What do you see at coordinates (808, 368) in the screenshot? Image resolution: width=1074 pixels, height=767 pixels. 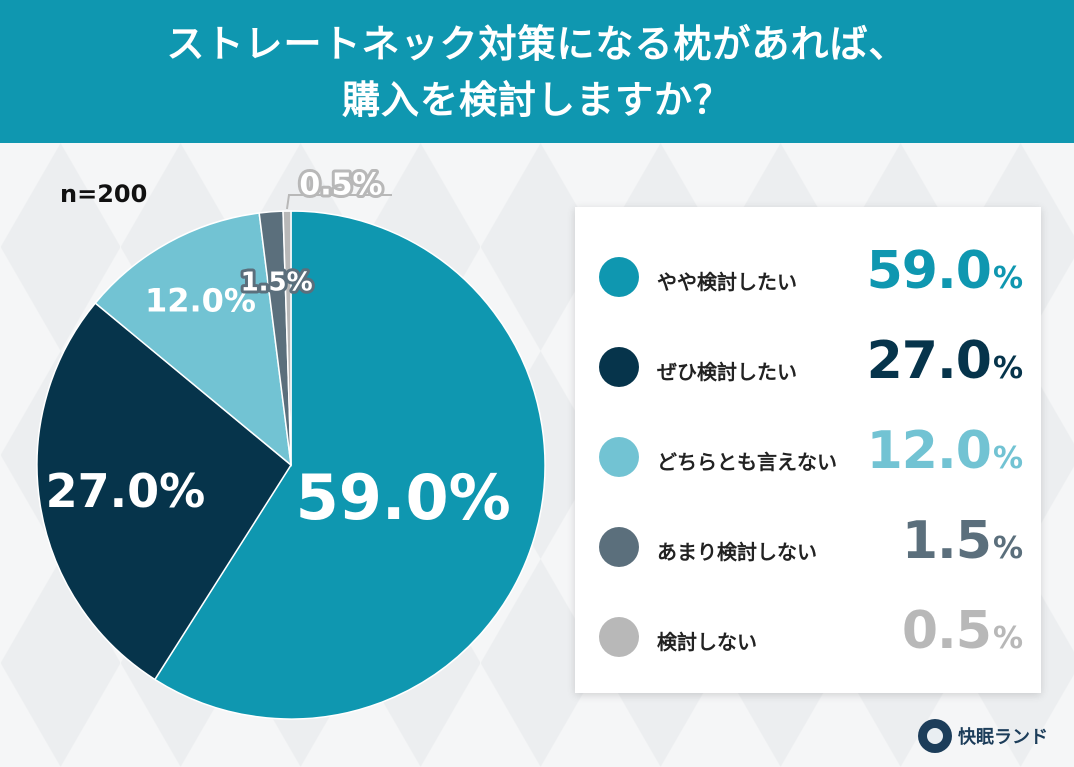 I see `legend-item-1: ぜひ検討したい 27.0%` at bounding box center [808, 368].